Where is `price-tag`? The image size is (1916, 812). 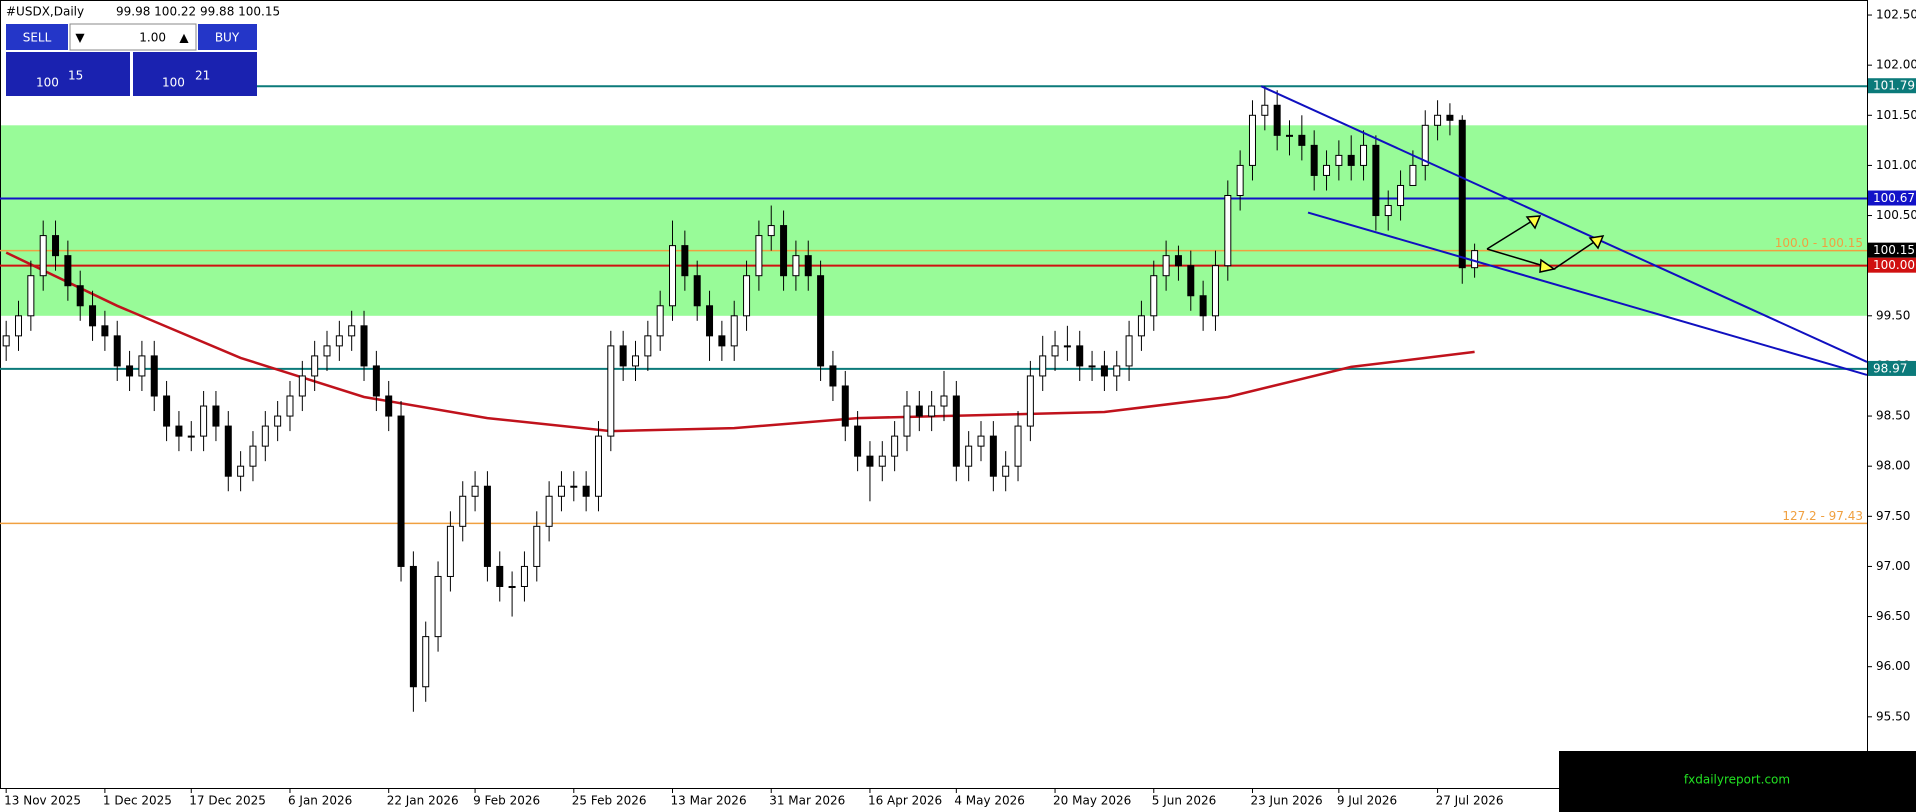 price-tag is located at coordinates (1892, 250).